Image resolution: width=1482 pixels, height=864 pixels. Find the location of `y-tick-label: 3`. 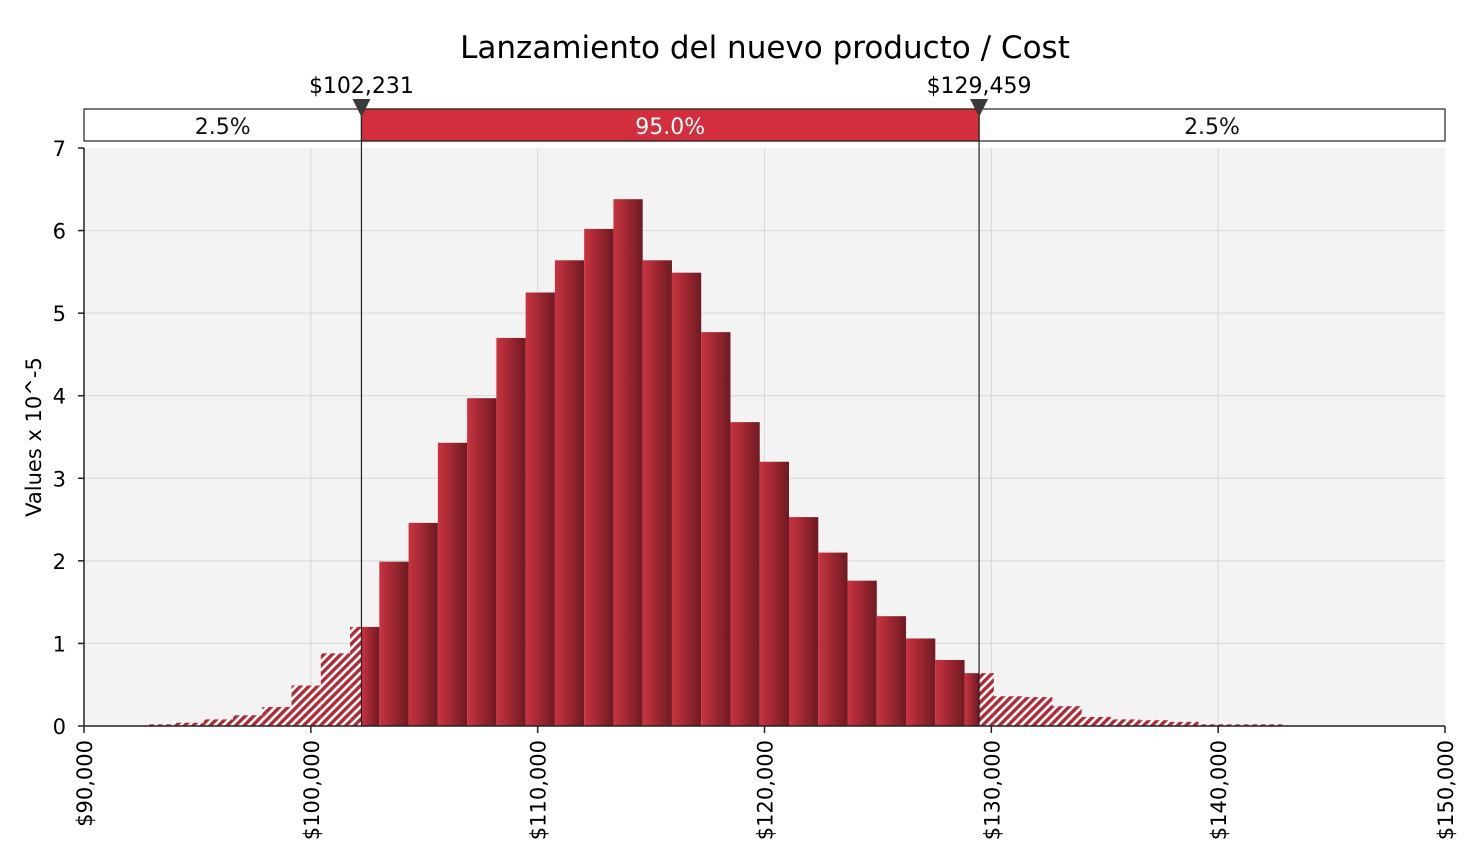

y-tick-label: 3 is located at coordinates (59, 479).